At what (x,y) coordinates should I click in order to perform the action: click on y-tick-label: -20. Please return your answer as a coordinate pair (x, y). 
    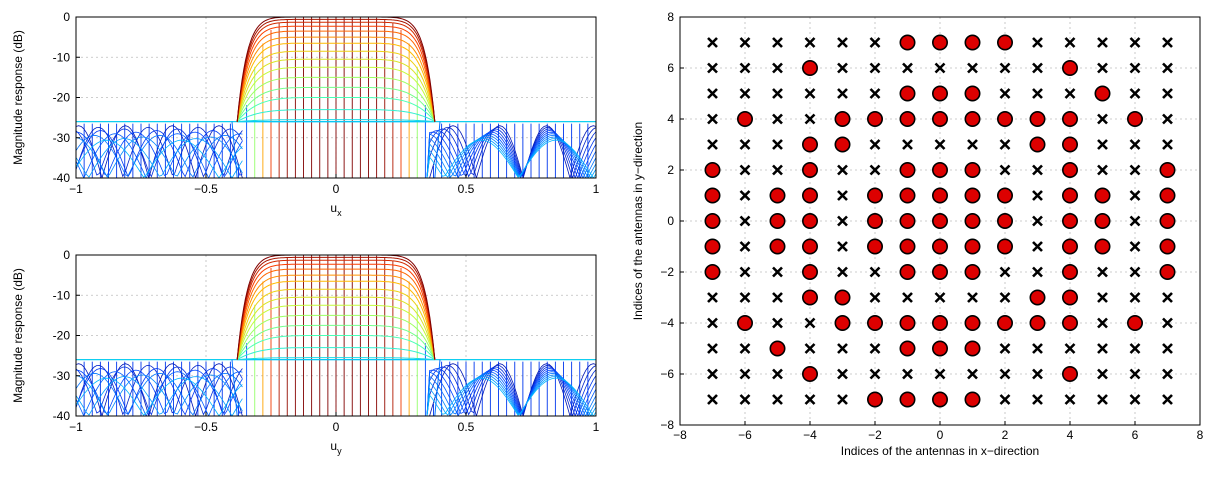
    Looking at the image, I should click on (62, 336).